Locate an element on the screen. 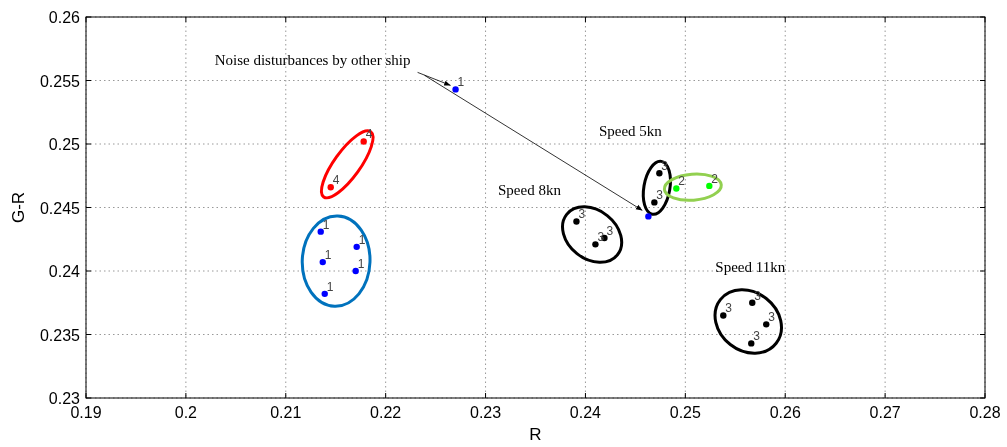 Image resolution: width=1007 pixels, height=447 pixels. y-tick-label: 0.255 is located at coordinates (60, 81).